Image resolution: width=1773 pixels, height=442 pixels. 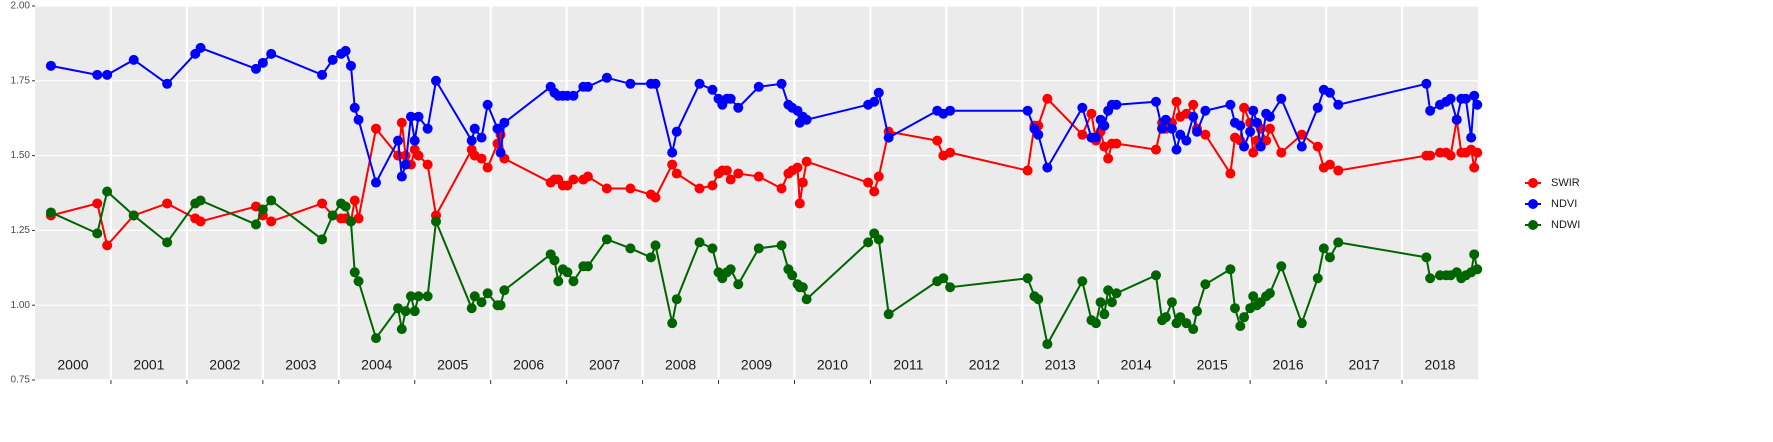 I want to click on year-label: 2001, so click(x=148, y=365).